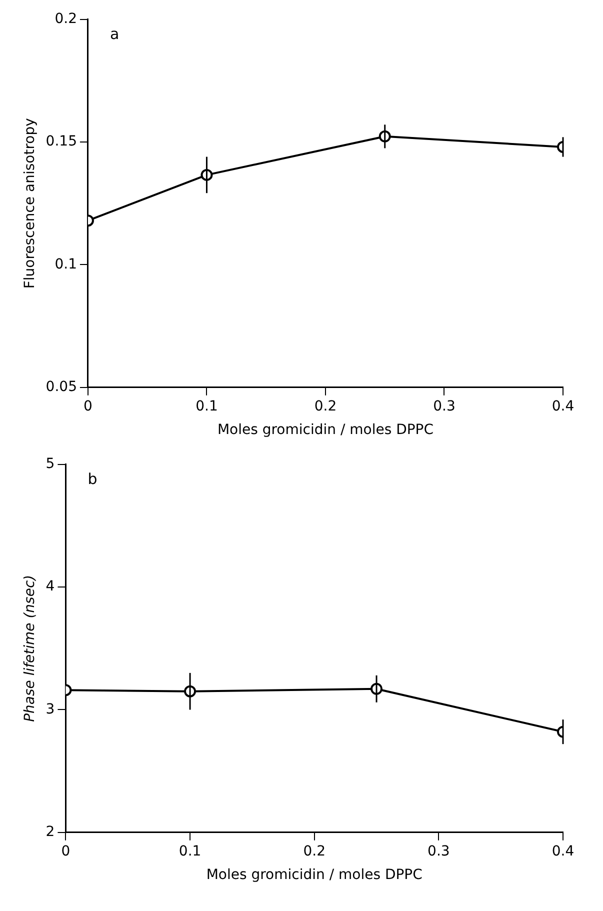 Image resolution: width=603 pixels, height=911 pixels. What do you see at coordinates (93, 479) in the screenshot?
I see `annotation: b` at bounding box center [93, 479].